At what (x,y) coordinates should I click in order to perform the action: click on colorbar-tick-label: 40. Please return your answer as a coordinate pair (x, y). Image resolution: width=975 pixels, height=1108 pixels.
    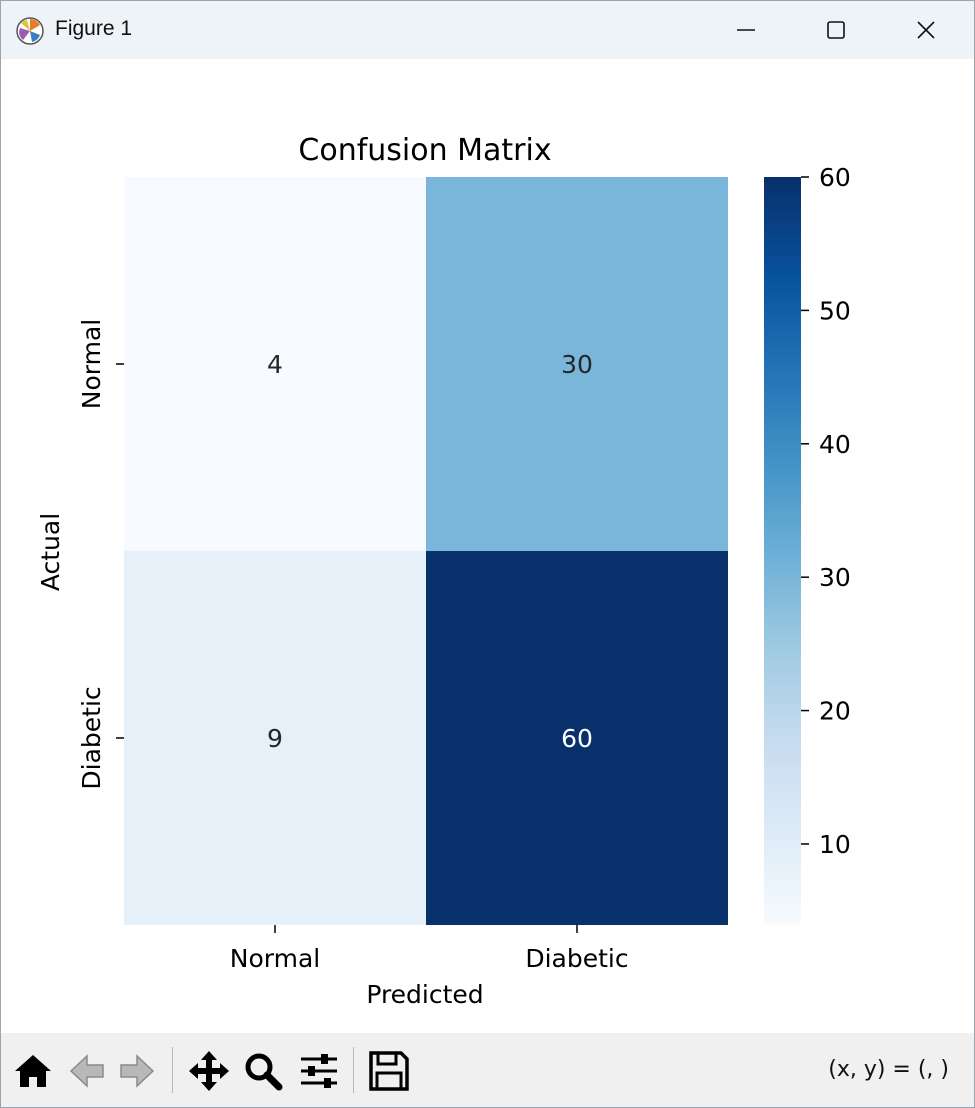
    Looking at the image, I should click on (835, 444).